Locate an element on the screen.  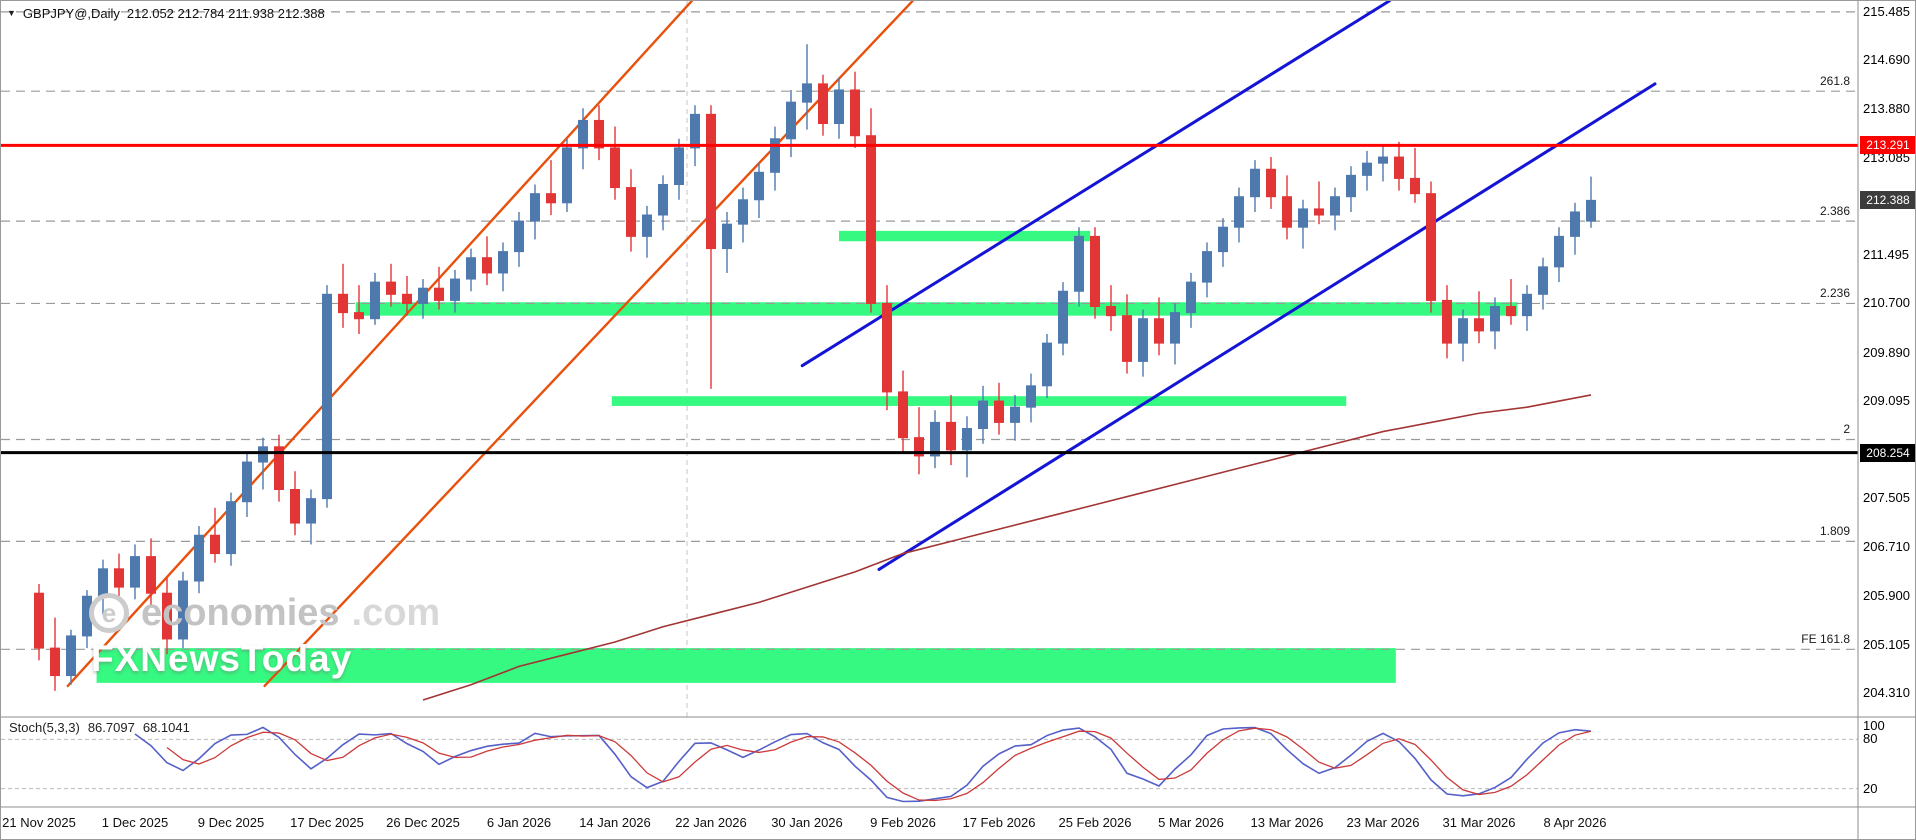
date-axis-label: 9 Dec 2025 is located at coordinates (231, 822).